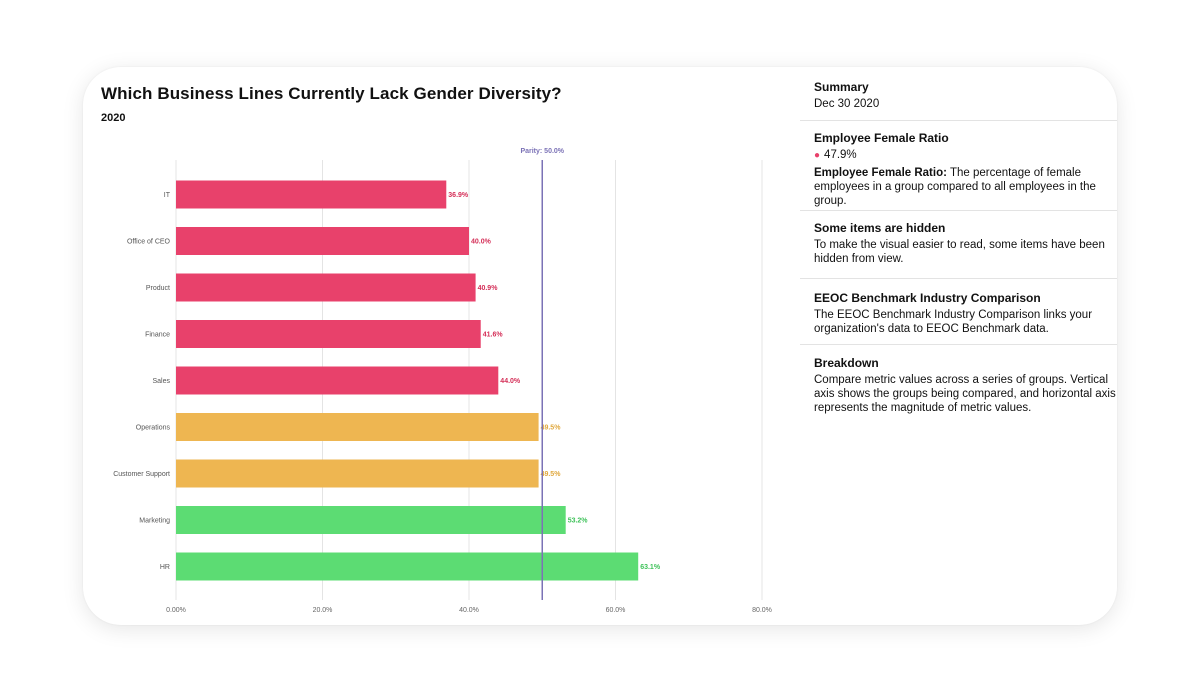  What do you see at coordinates (154, 521) in the screenshot?
I see `y-tick-label: Marketing` at bounding box center [154, 521].